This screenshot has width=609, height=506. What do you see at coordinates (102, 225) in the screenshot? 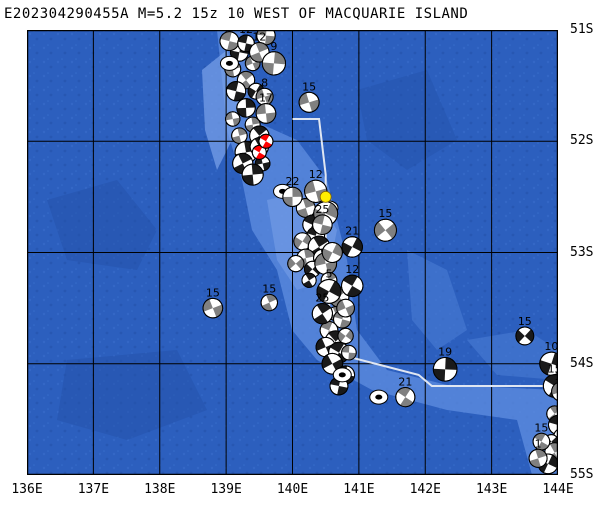
I see `deep-west-patch` at bounding box center [102, 225].